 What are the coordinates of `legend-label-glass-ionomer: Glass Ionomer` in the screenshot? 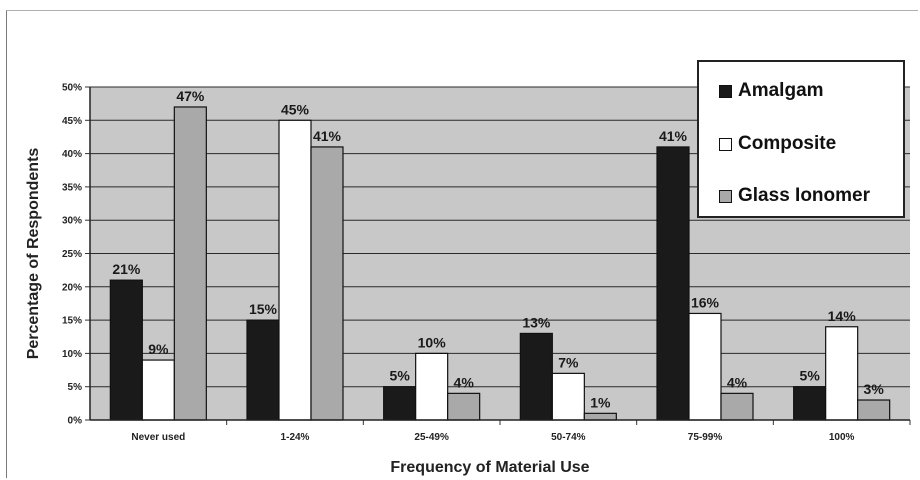 It's located at (804, 195).